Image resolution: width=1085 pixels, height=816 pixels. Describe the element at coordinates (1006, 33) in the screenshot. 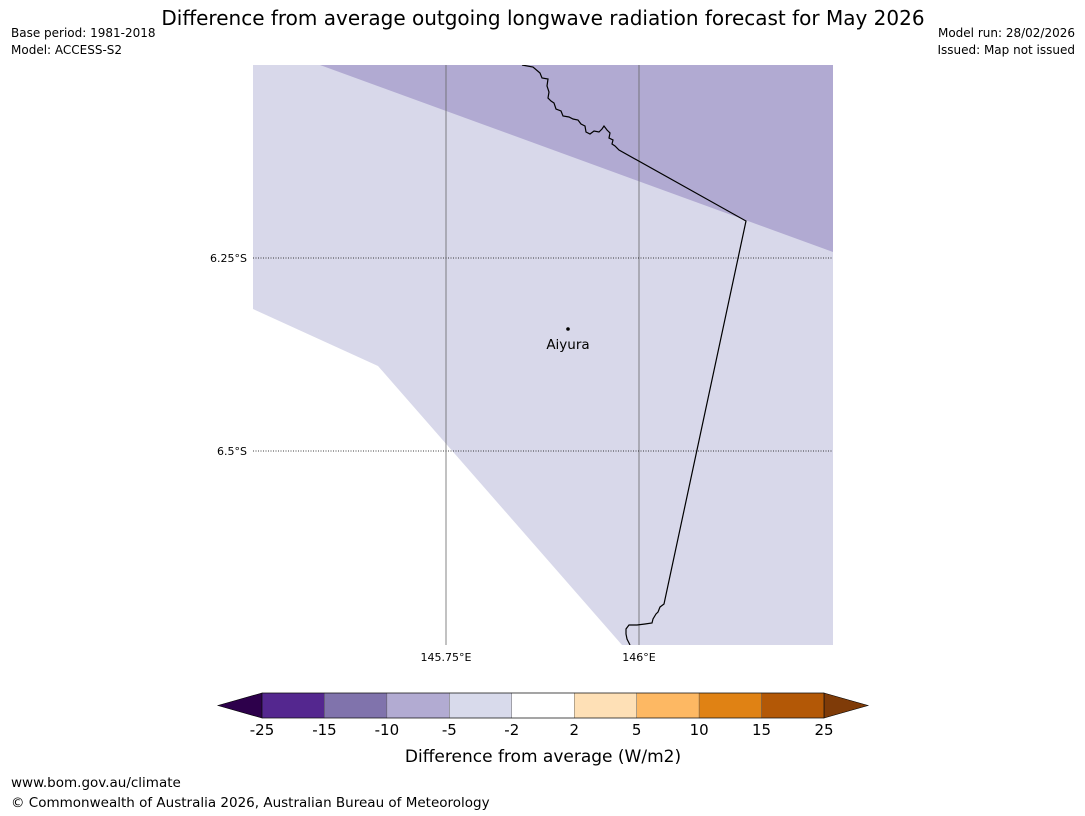

I see `model-run-text: Model run: 28/02/2026` at that location.